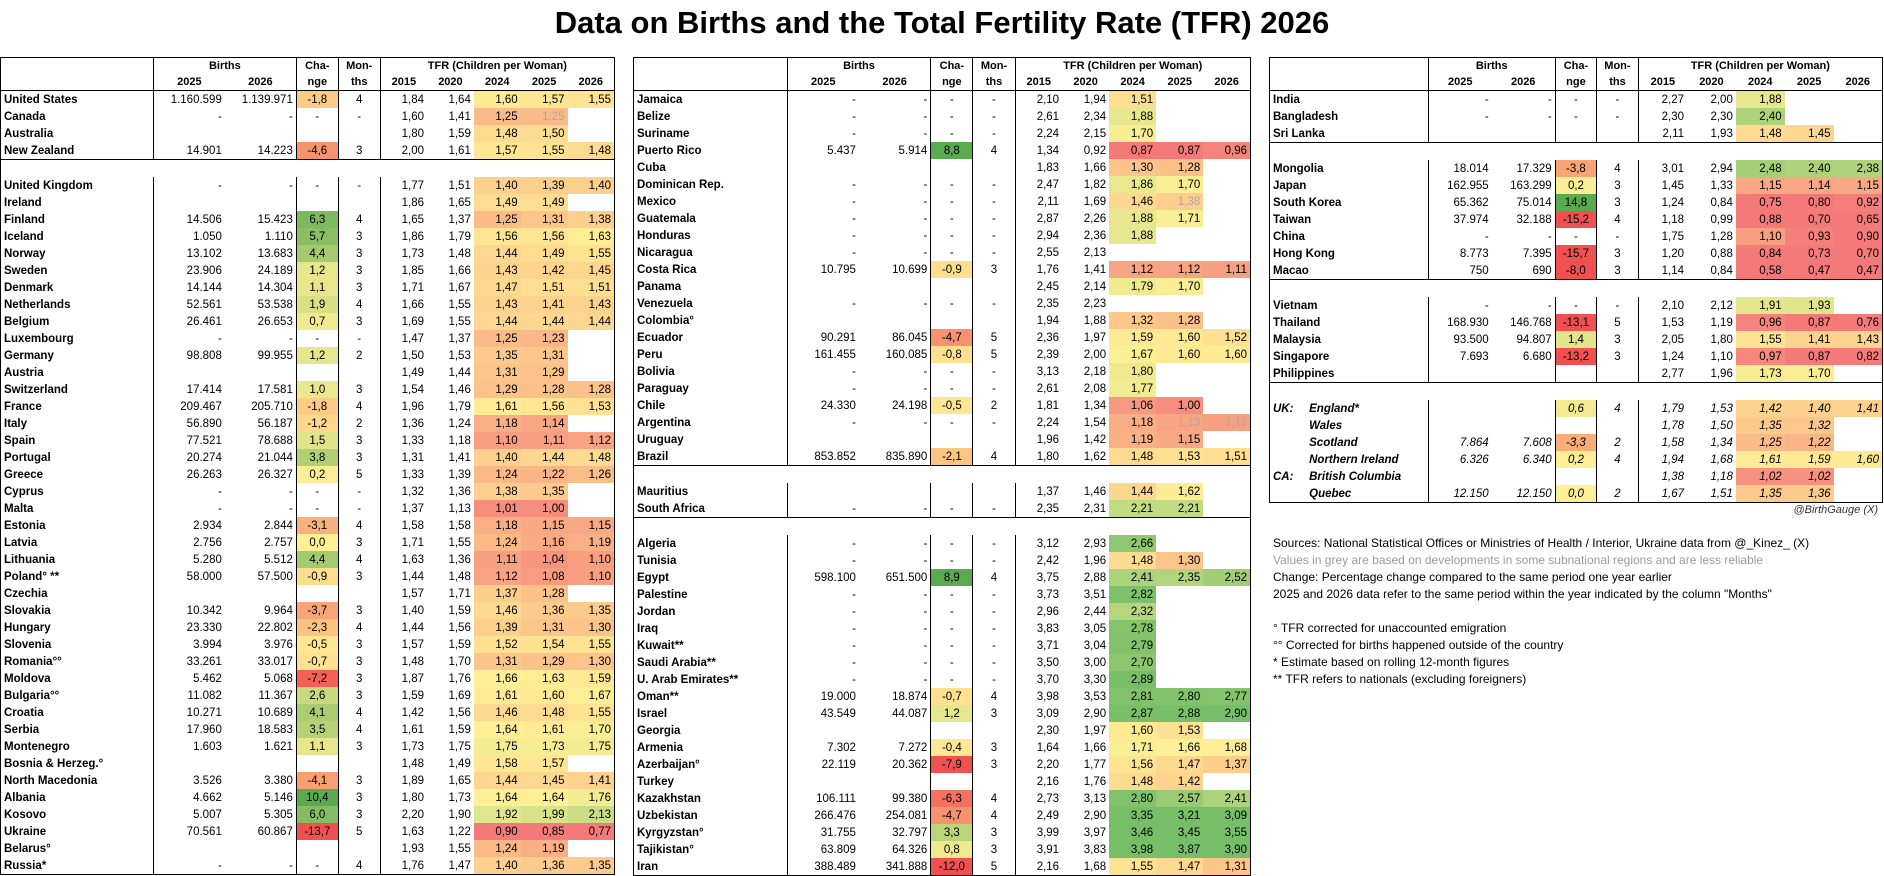  I want to click on tfr-2015: 2,94, so click(1038, 235).